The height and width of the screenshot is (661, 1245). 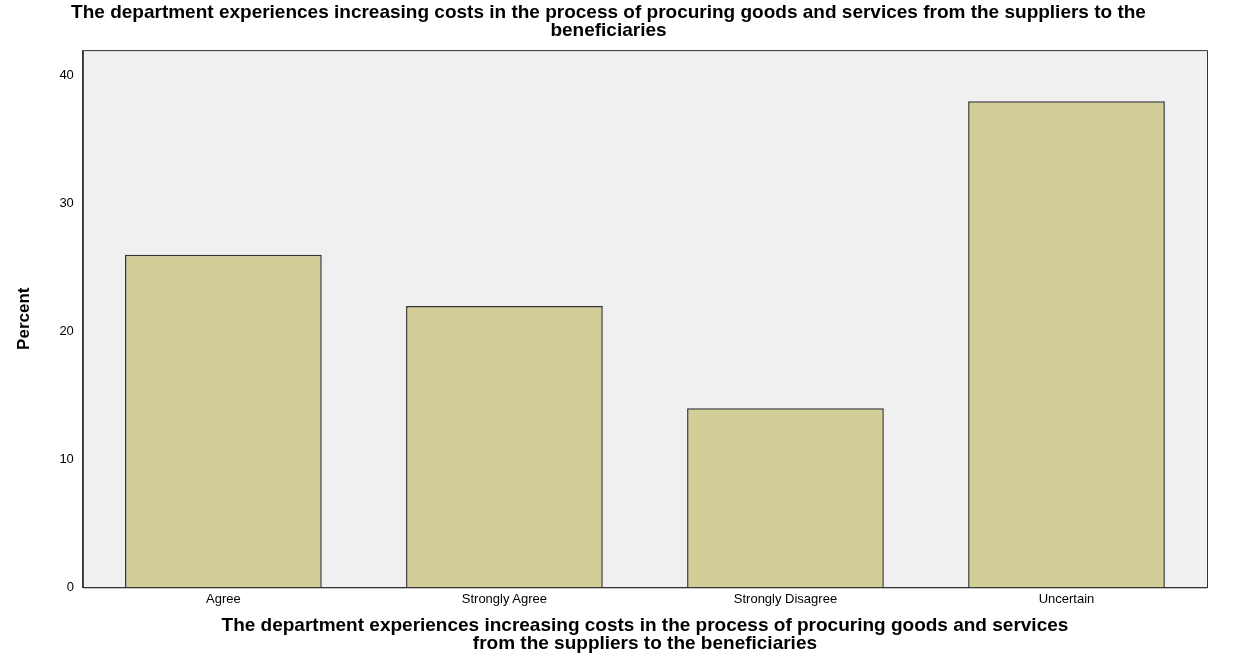 What do you see at coordinates (504, 598) in the screenshot?
I see `x-tick-label: Strongly Agree` at bounding box center [504, 598].